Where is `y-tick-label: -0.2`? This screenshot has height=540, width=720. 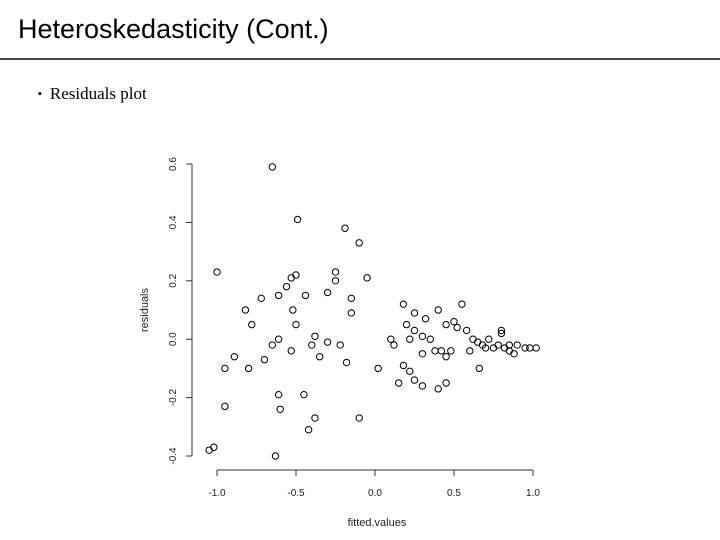 y-tick-label: -0.2 is located at coordinates (173, 398).